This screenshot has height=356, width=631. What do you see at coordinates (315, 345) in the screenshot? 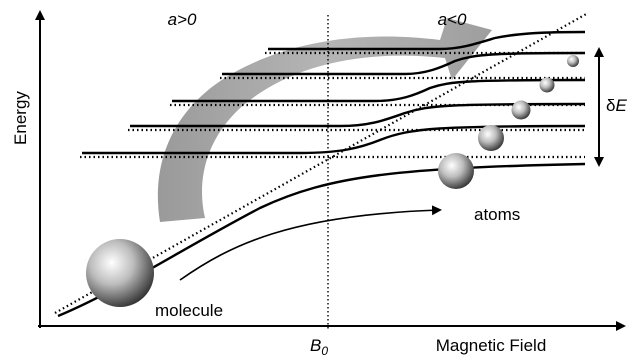
I see `resonance-field-symbol: B` at bounding box center [315, 345].